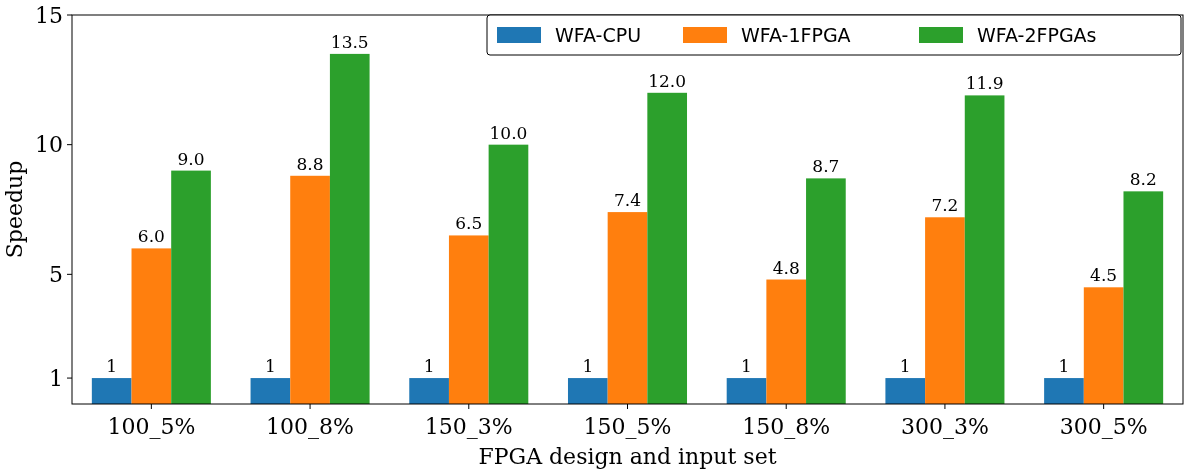 Image resolution: width=1198 pixels, height=472 pixels. I want to click on x-tick-label: 300_3%, so click(944, 426).